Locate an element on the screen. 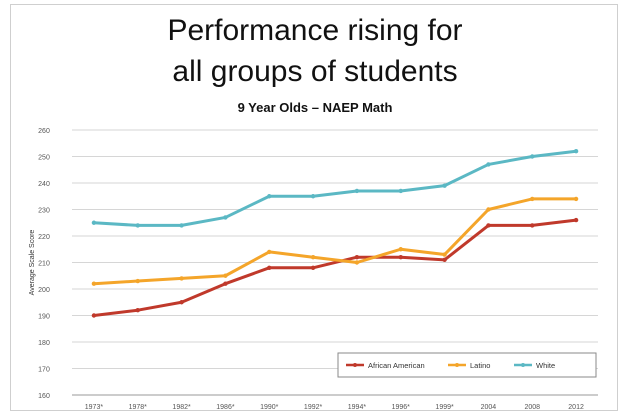  y-tick-label: 190 is located at coordinates (44, 317).